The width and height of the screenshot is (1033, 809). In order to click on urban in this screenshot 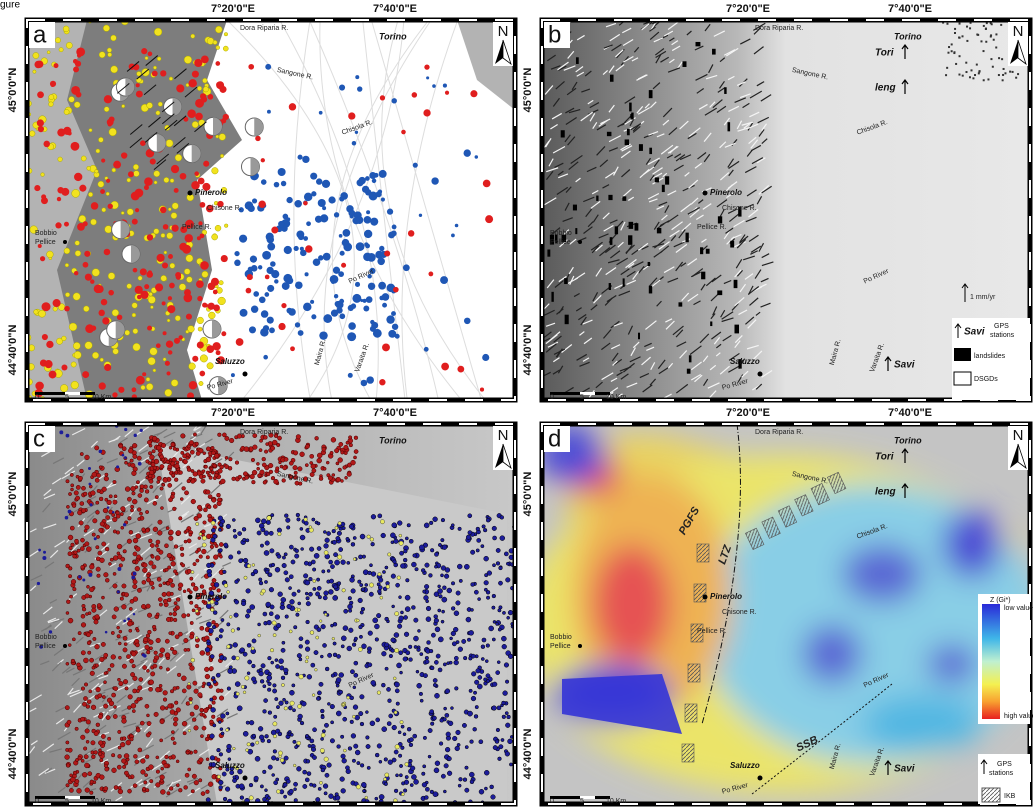, I will do `click(949, 47)`.